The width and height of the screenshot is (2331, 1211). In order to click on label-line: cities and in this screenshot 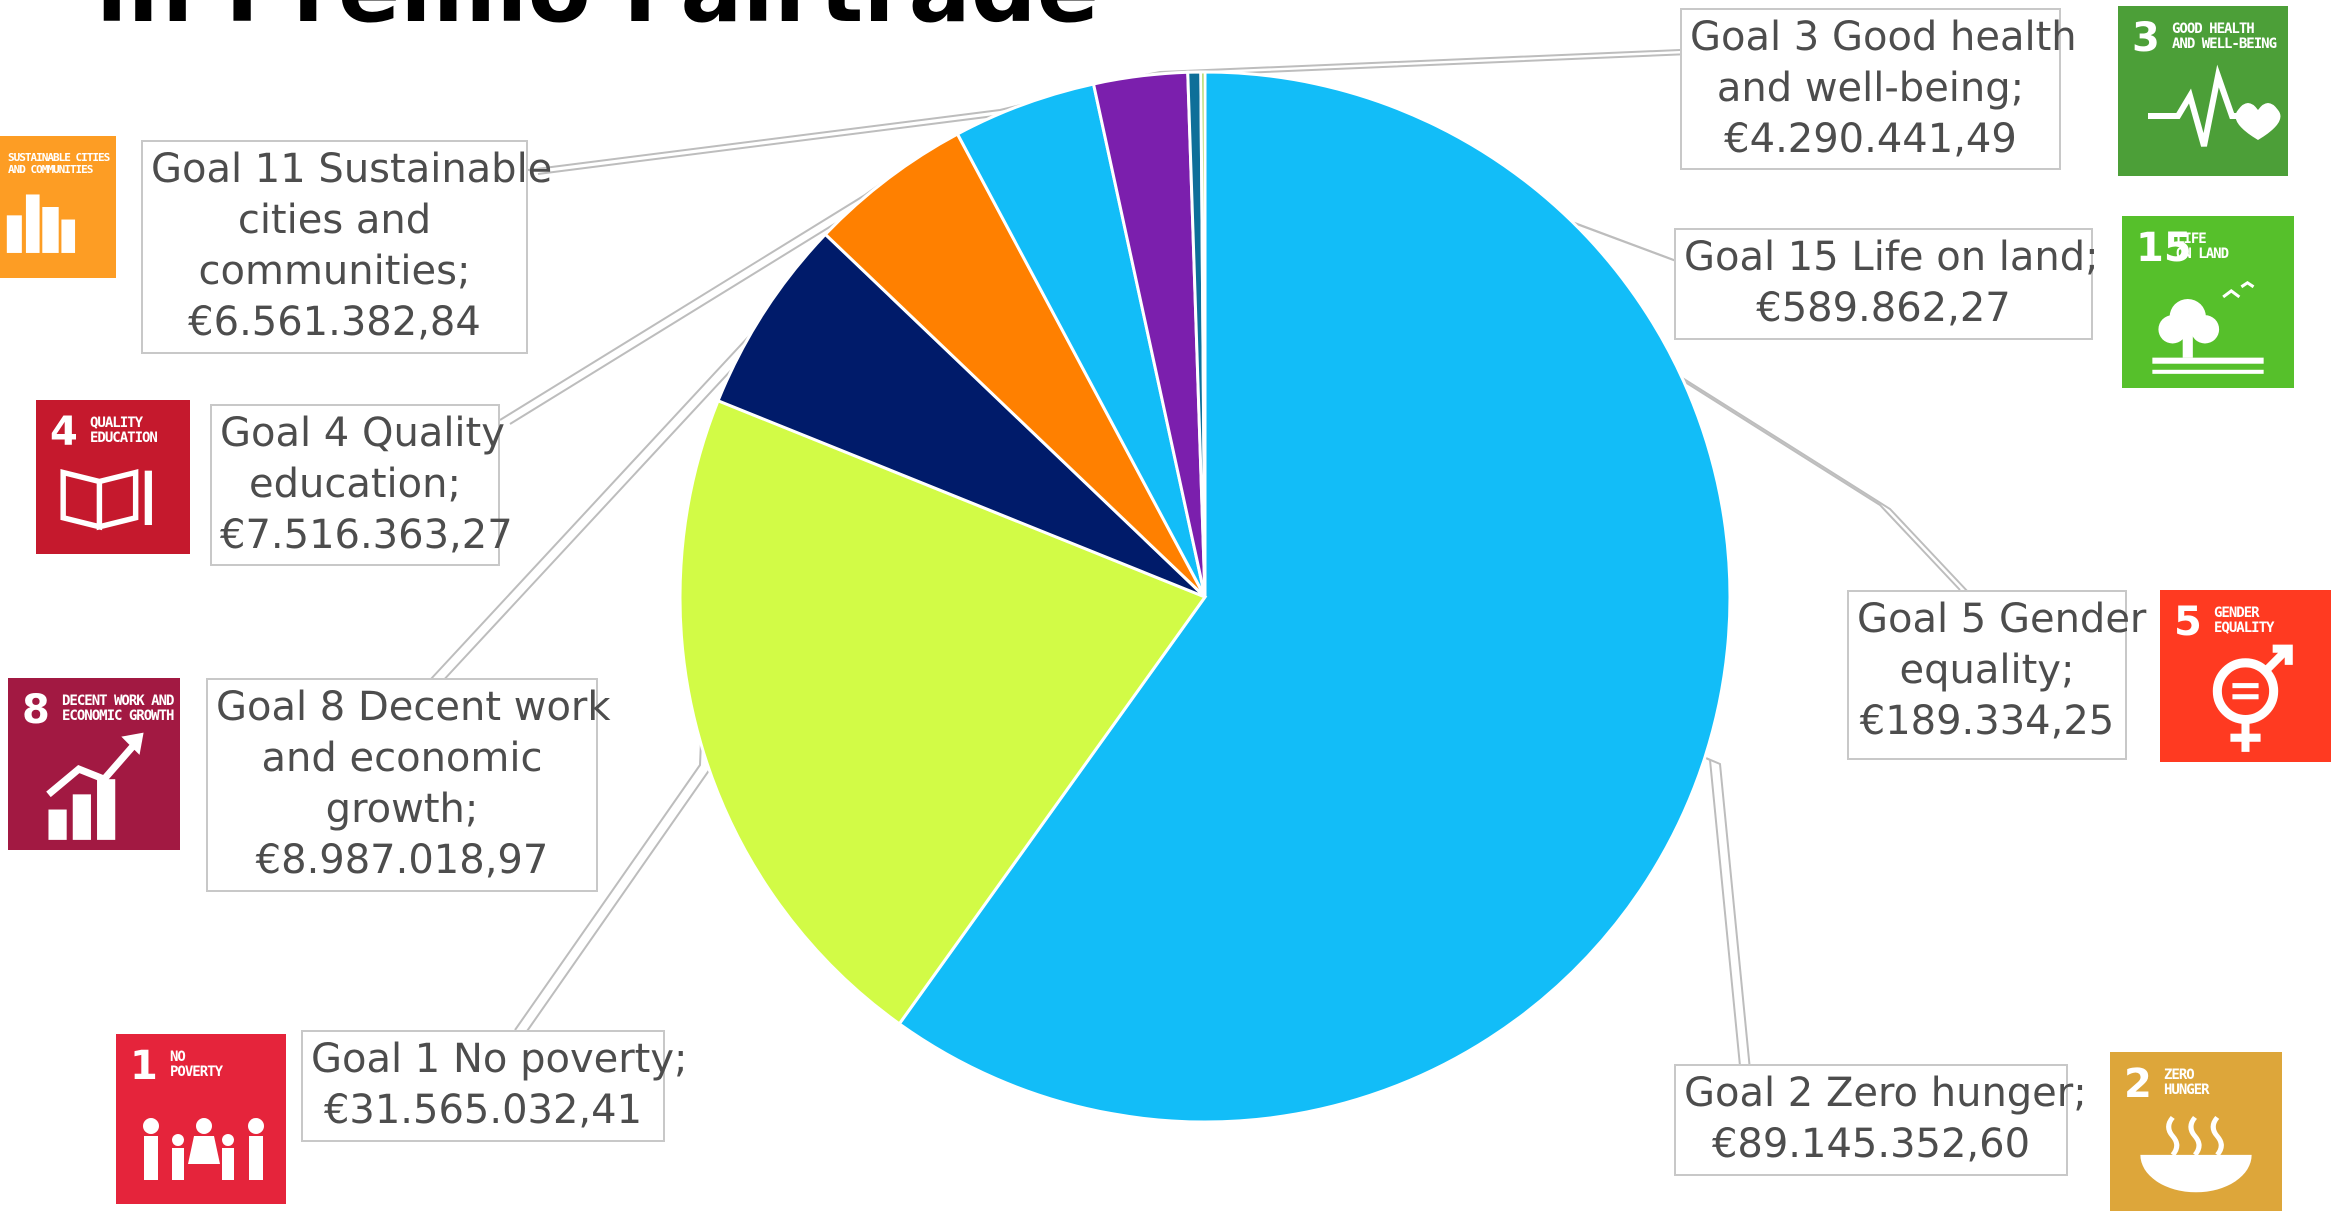, I will do `click(334, 220)`.